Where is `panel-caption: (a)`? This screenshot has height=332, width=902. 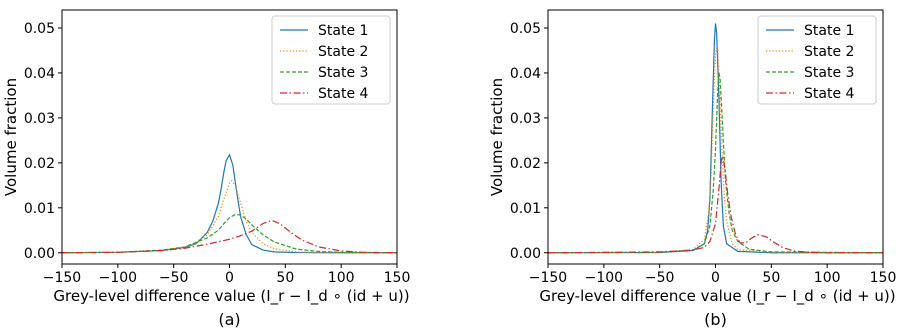
panel-caption: (a) is located at coordinates (229, 319).